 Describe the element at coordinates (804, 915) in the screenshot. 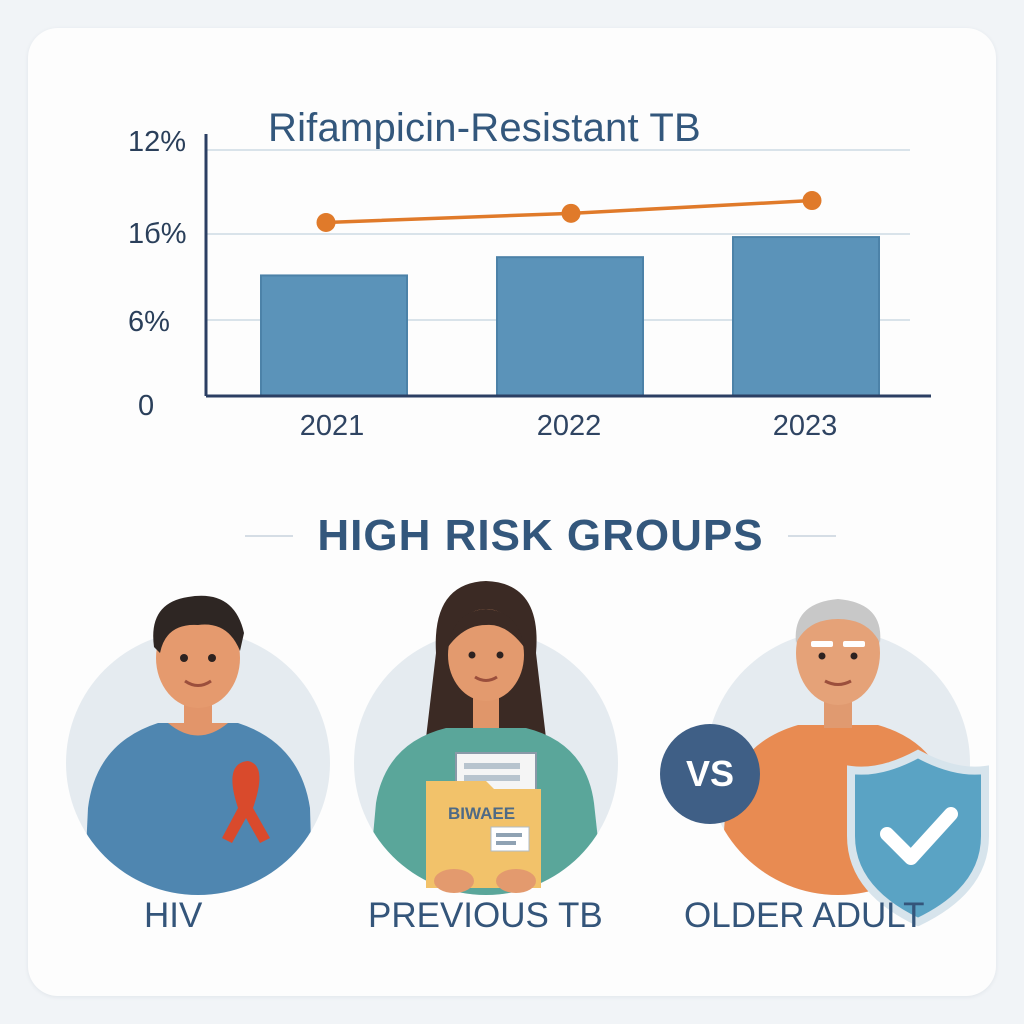

I see `group-label-older-adult: OLDER ADULT` at that location.